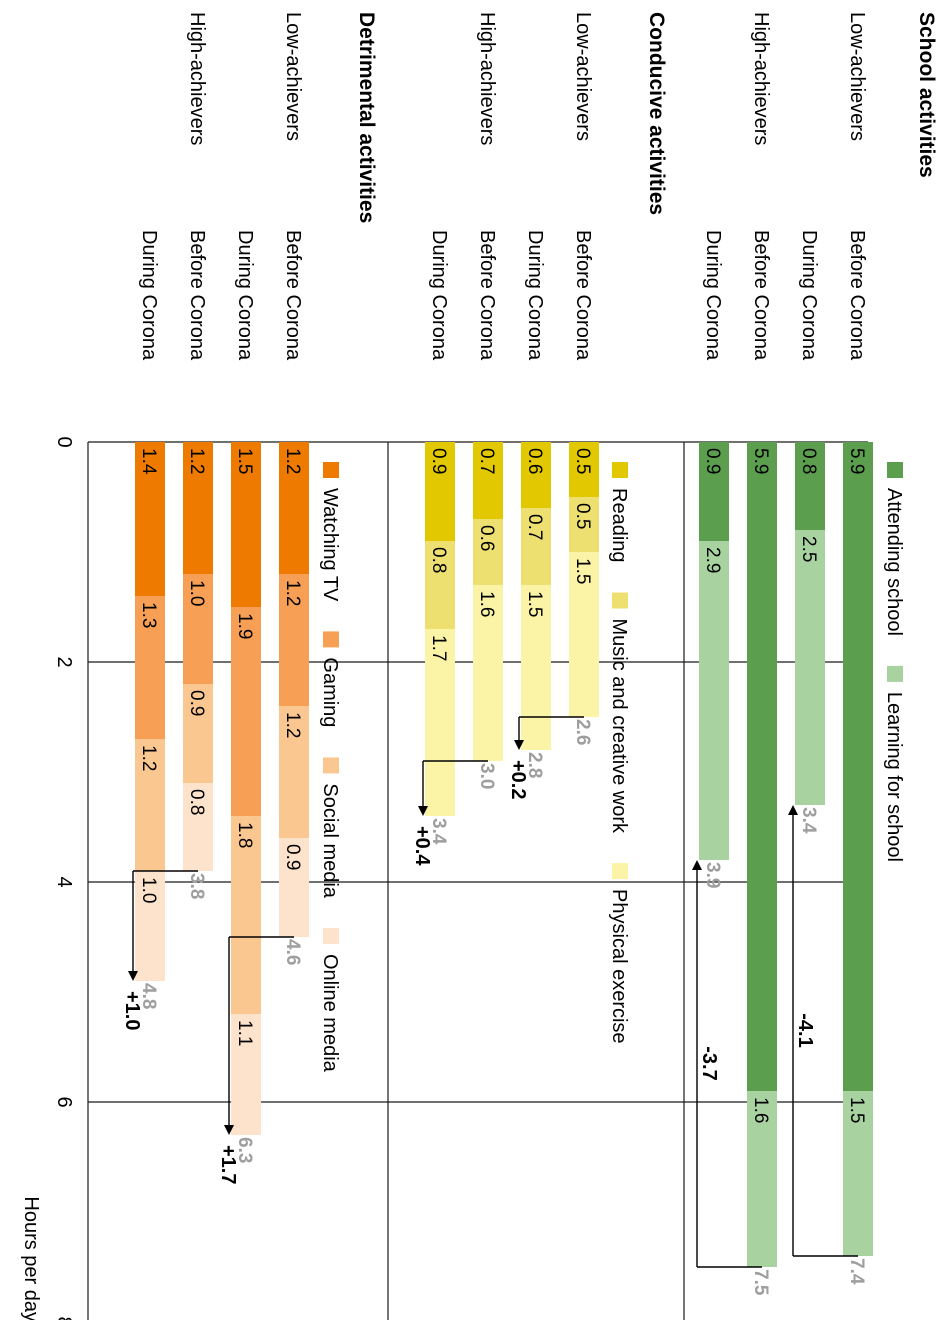 This screenshot has width=950, height=1320. What do you see at coordinates (330, 840) in the screenshot?
I see `legend-label: Social media` at bounding box center [330, 840].